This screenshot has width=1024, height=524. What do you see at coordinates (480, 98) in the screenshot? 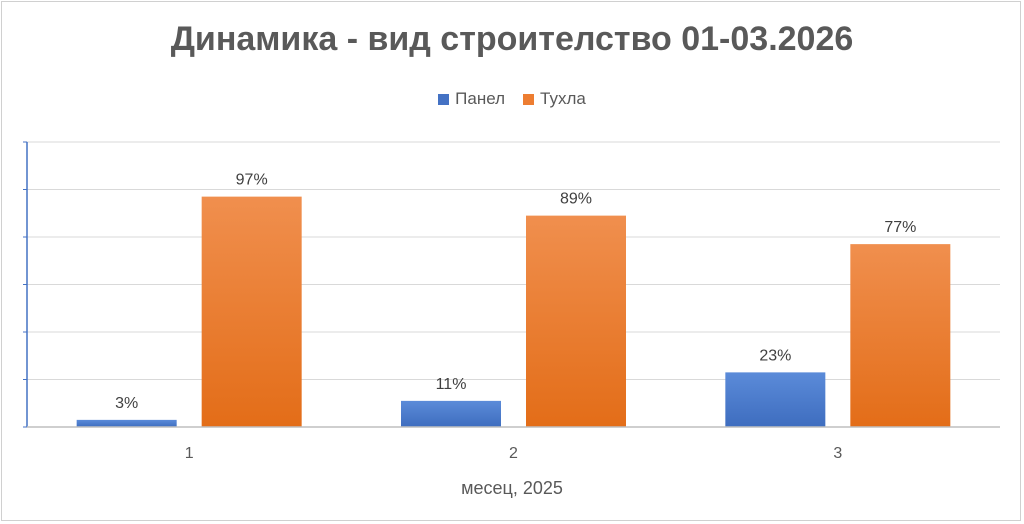
I see `legend-label-panel: Панел` at bounding box center [480, 98].